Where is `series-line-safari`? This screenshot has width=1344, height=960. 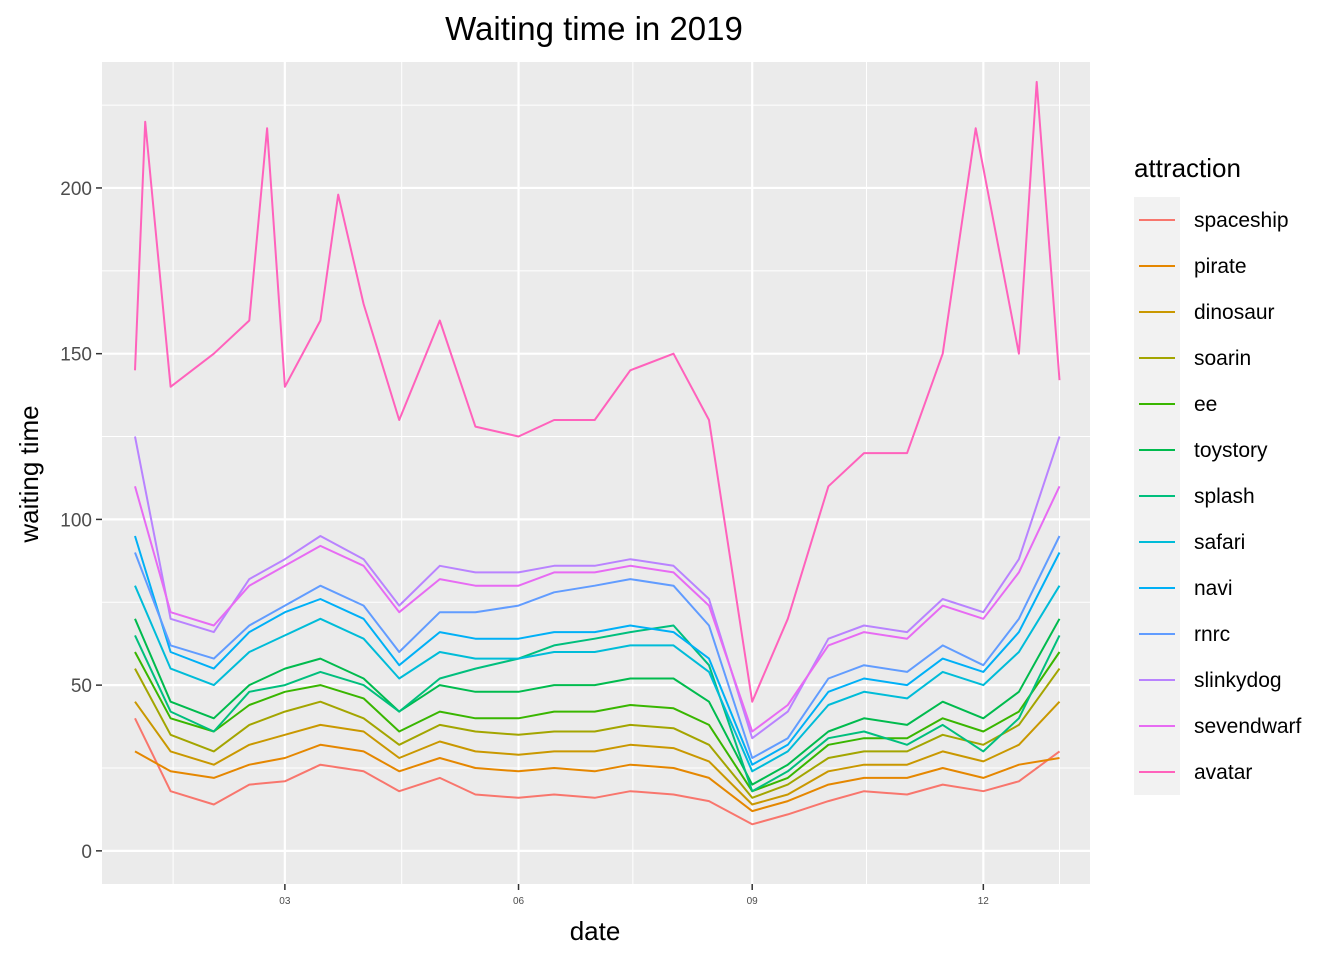
series-line-safari is located at coordinates (597, 679).